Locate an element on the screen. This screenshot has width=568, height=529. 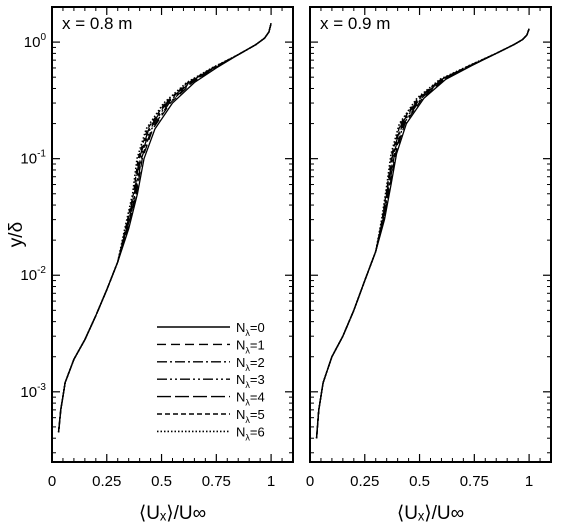
legend-suffix: =4 is located at coordinates (257, 397).